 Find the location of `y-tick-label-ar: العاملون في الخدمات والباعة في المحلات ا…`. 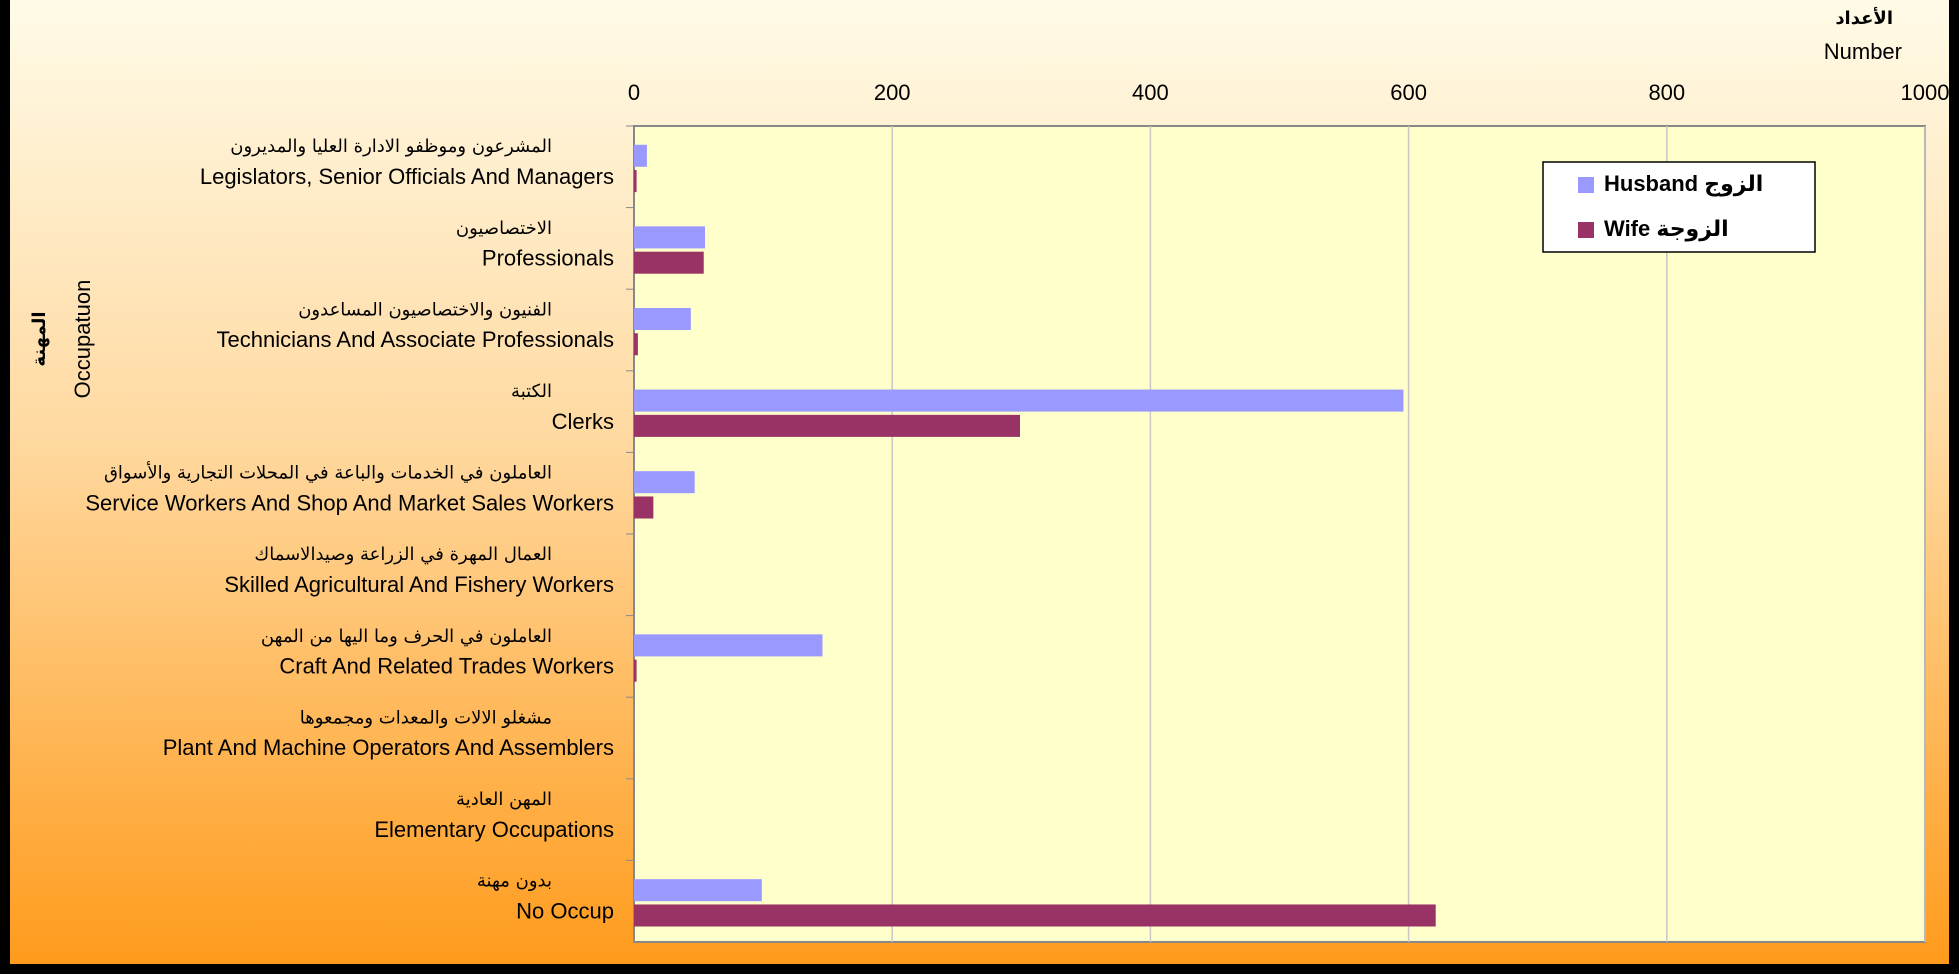

y-tick-label-ar: العاملون في الخدمات والباعة في المحلات ا… is located at coordinates (328, 473).